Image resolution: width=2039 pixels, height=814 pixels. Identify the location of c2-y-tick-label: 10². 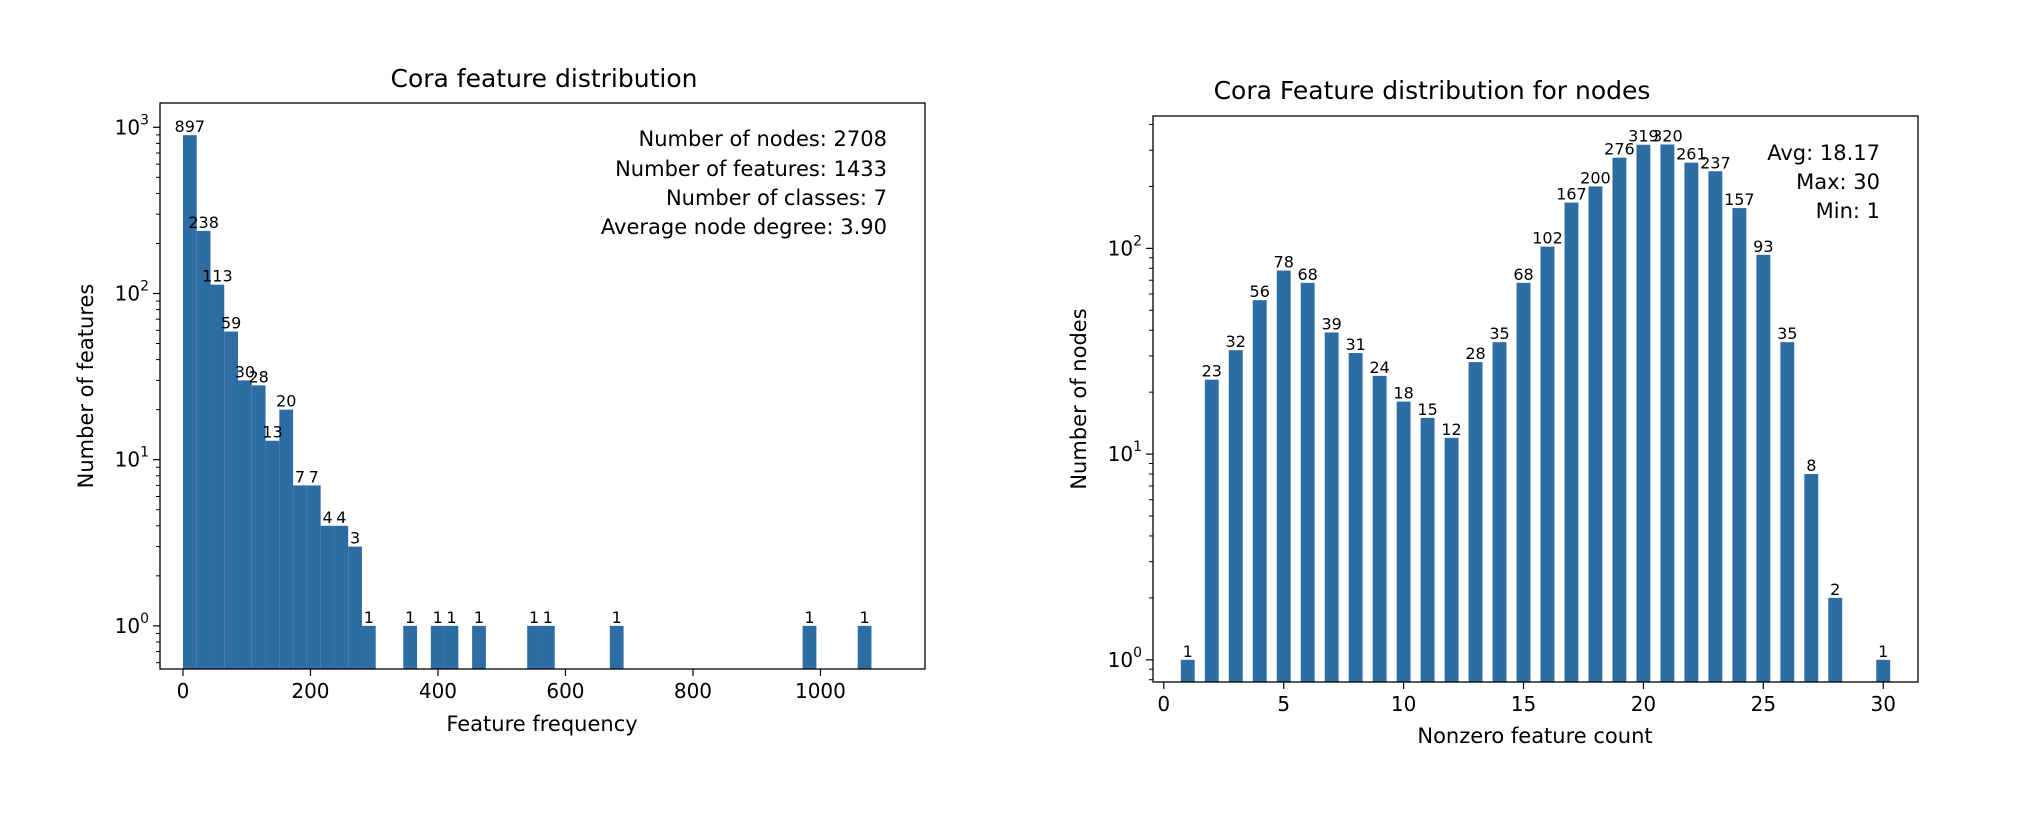
(1125, 246).